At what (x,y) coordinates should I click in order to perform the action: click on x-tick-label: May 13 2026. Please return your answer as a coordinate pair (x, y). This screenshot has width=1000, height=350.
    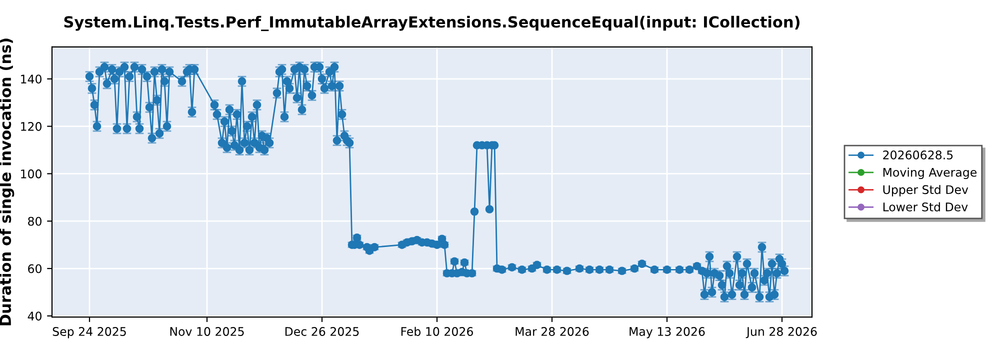
    Looking at the image, I should click on (667, 332).